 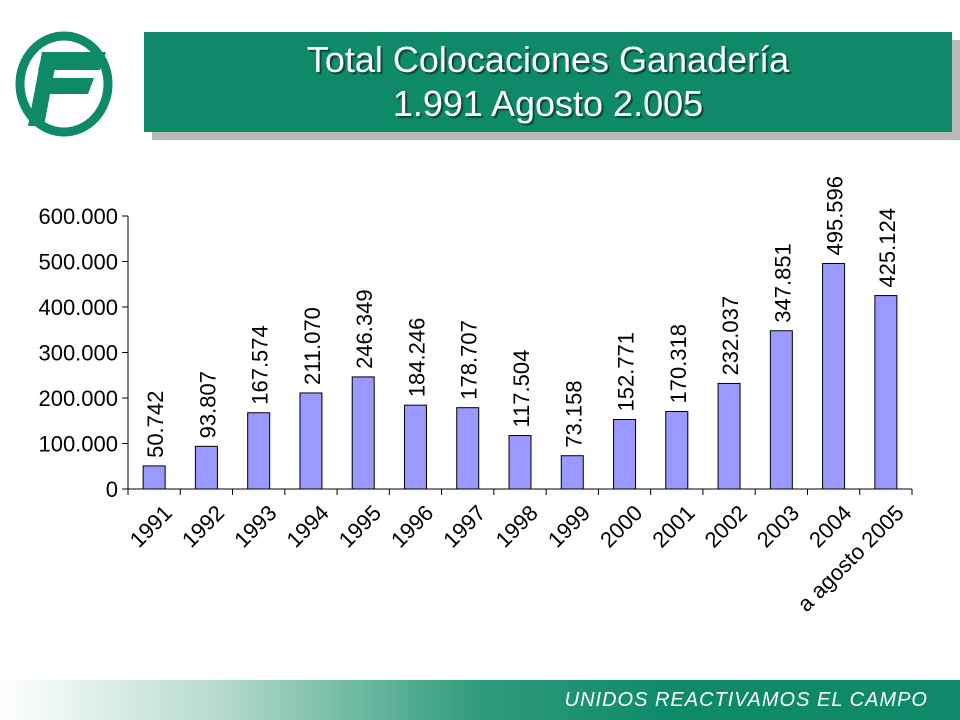 I want to click on y-tick-label: 400.000, so click(x=78, y=307).